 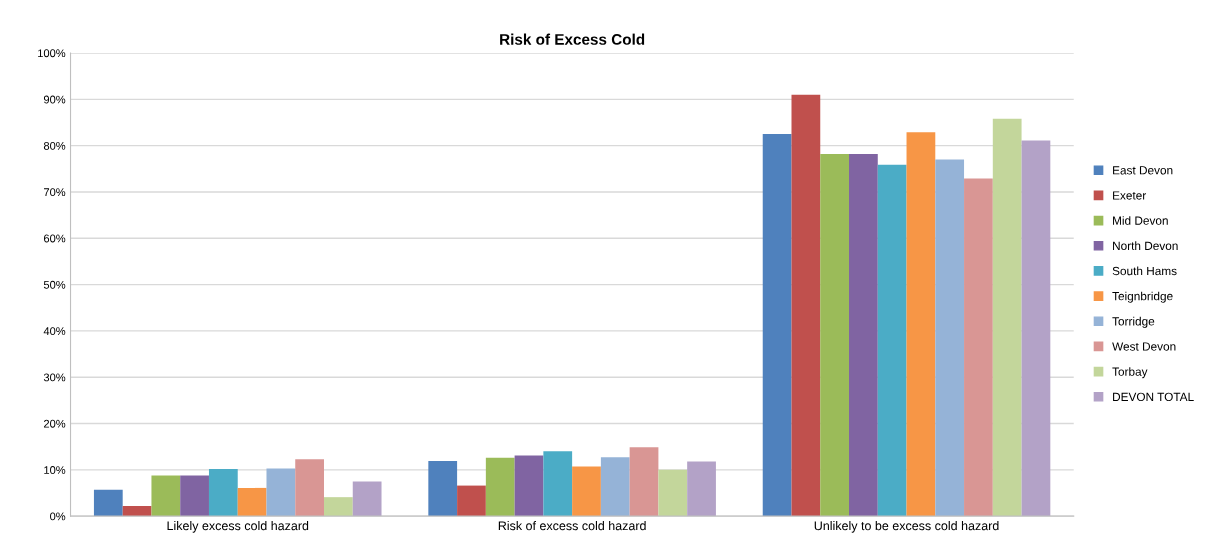 I want to click on y-tick-label: 30%, so click(x=54, y=377).